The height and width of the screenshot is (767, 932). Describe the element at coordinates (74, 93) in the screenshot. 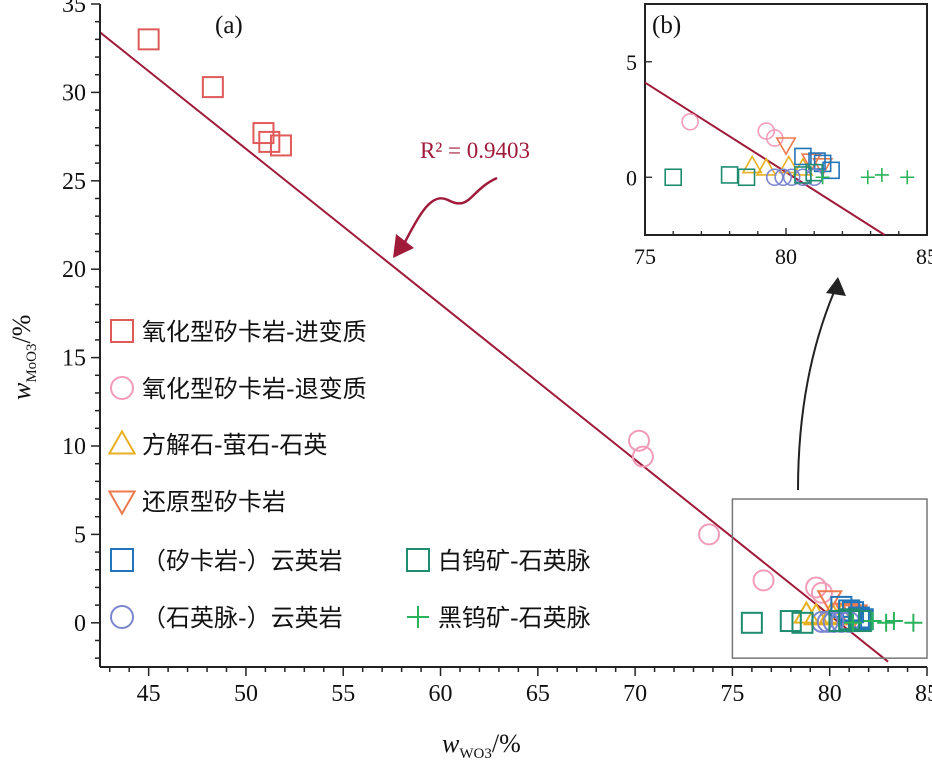

I see `y-tick-label: 30` at that location.